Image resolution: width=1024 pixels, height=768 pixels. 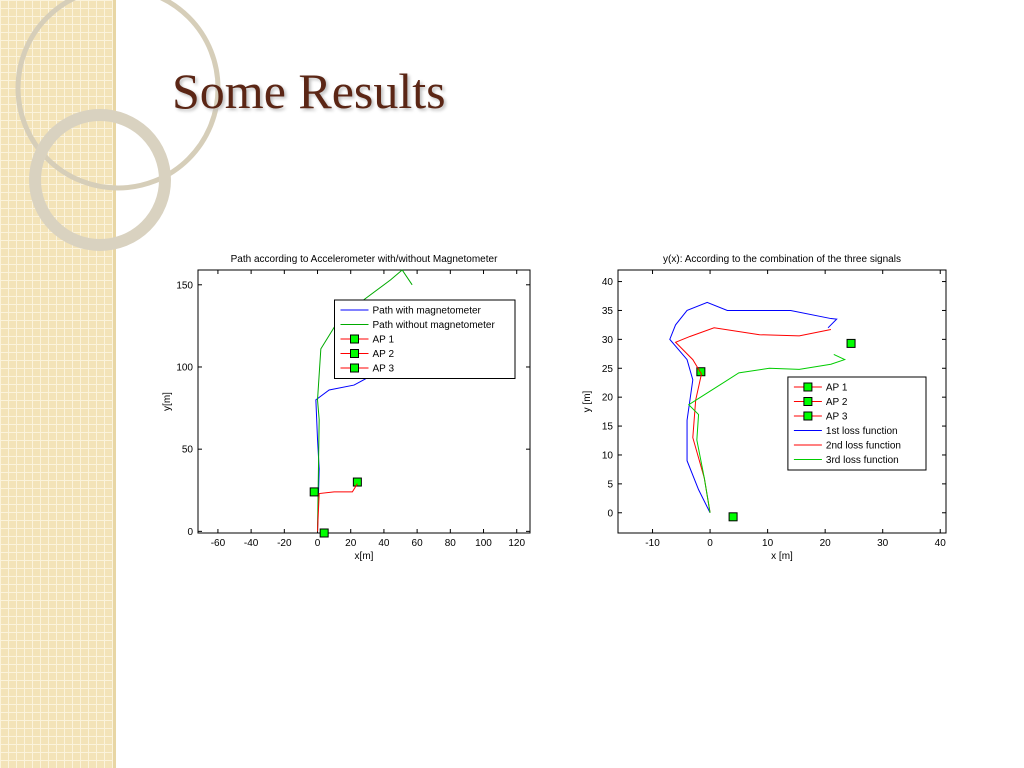 I want to click on y-tick-label: 30, so click(x=608, y=340).